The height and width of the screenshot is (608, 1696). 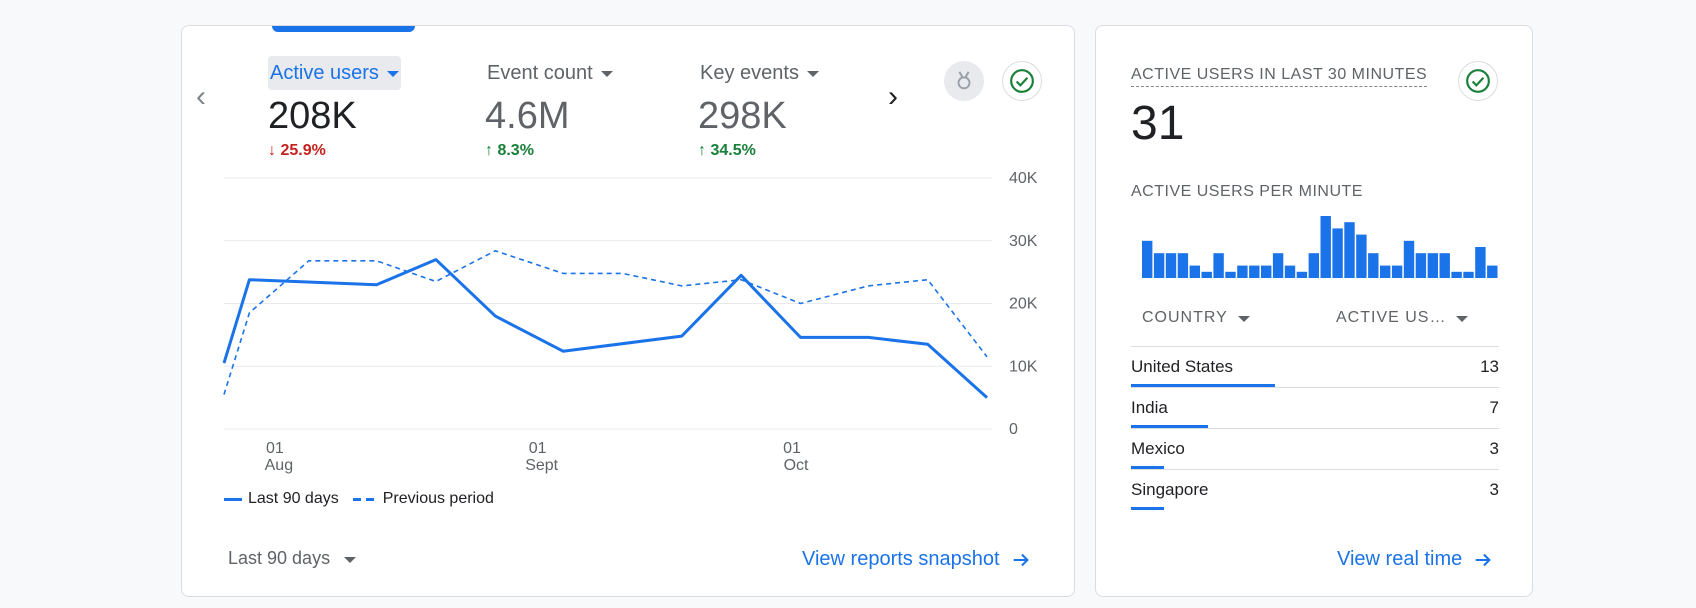 What do you see at coordinates (796, 465) in the screenshot?
I see `x-tick-month: Oct` at bounding box center [796, 465].